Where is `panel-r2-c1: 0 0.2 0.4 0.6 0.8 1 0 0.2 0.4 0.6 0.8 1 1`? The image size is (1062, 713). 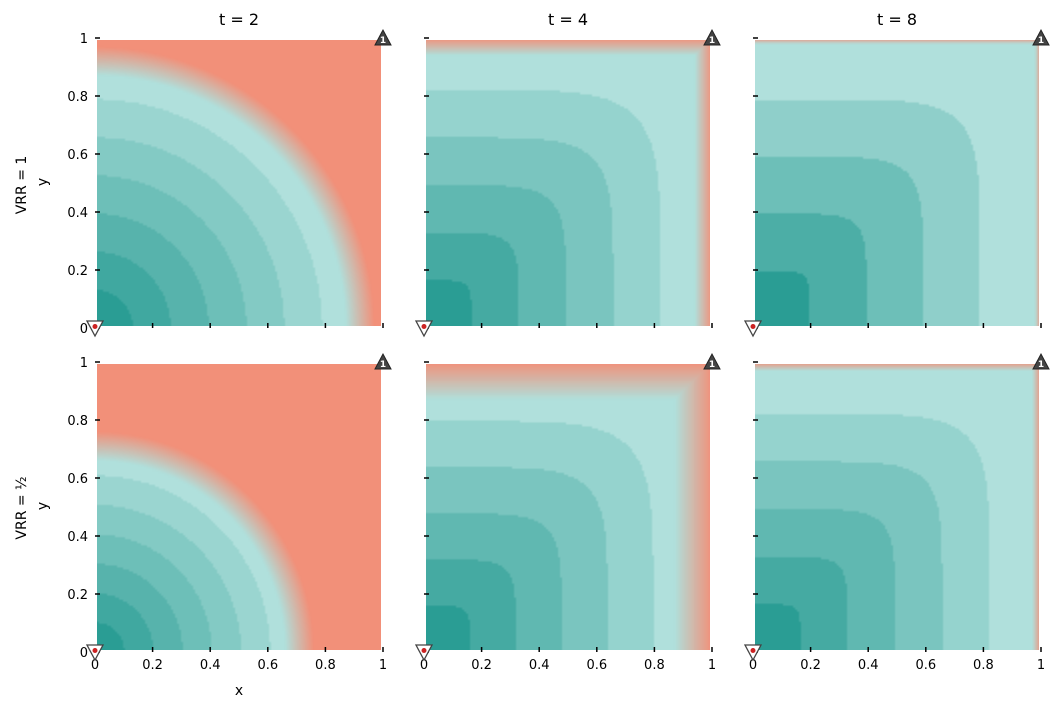 panel-r2-c1: 0 0.2 0.4 0.6 0.8 1 0 0.2 0.4 0.6 0.8 1 1 is located at coordinates (229, 512).